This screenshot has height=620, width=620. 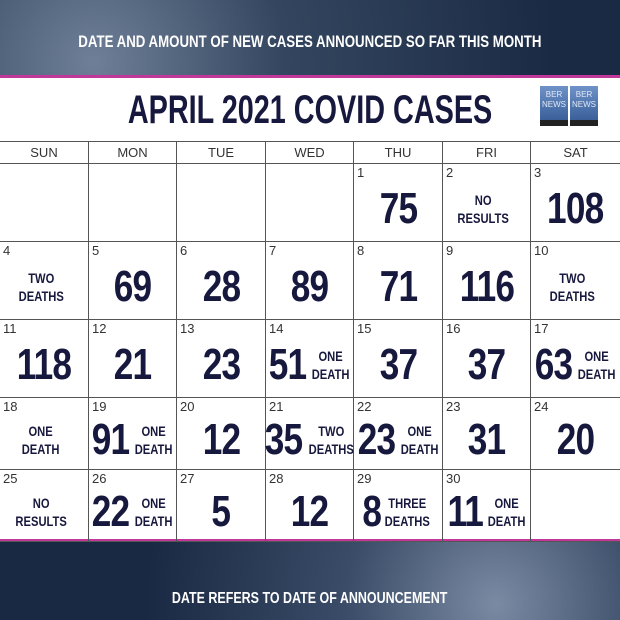 I want to click on day-cell: 2 NO RESULTS, so click(x=487, y=203).